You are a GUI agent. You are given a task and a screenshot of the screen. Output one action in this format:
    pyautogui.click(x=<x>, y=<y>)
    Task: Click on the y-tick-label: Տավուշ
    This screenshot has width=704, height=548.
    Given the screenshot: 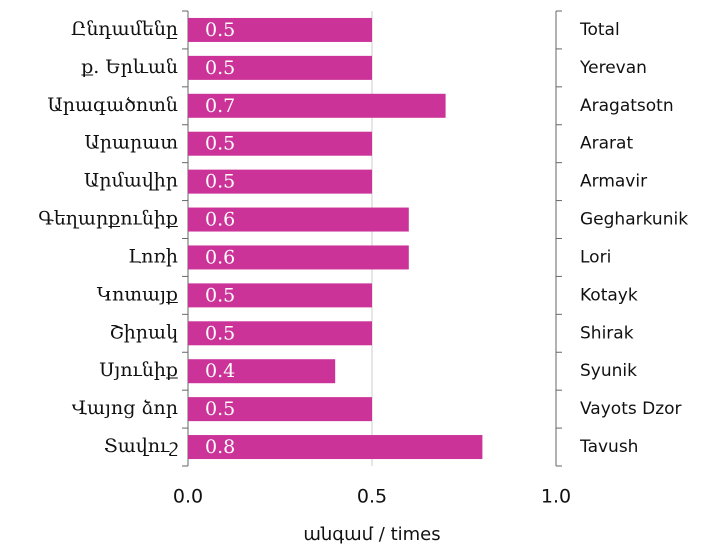 What is the action you would take?
    pyautogui.click(x=141, y=446)
    